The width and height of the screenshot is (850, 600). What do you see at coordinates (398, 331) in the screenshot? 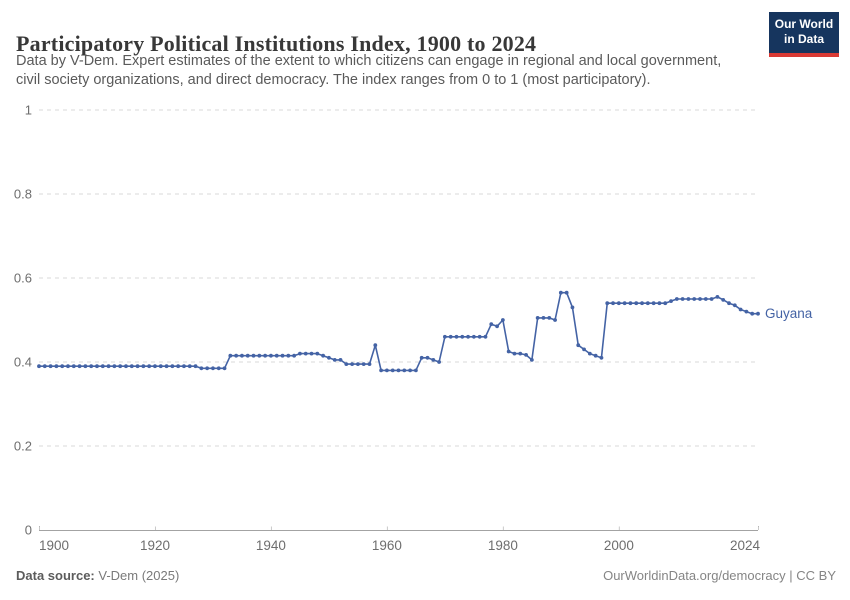
I see `series-line` at bounding box center [398, 331].